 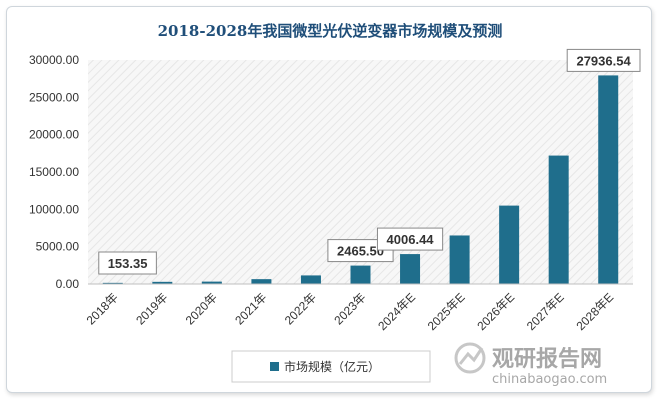 What do you see at coordinates (54, 60) in the screenshot?
I see `y-tick-label: 30000.00` at bounding box center [54, 60].